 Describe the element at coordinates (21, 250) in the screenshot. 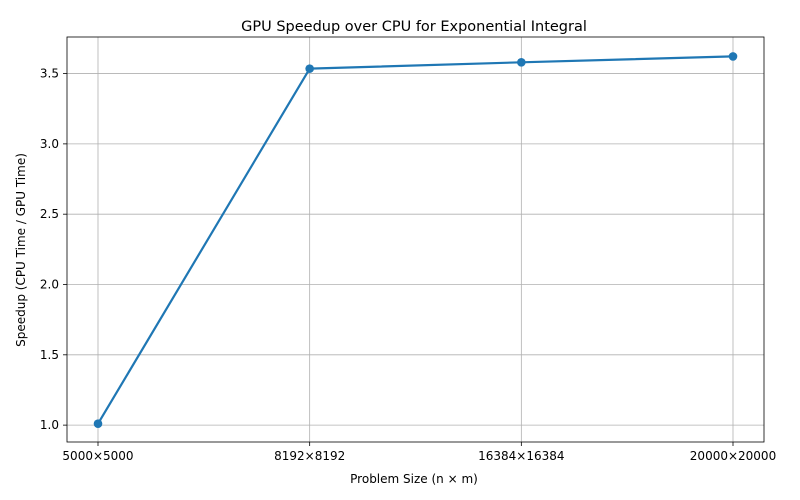

I see `y-axis-label: Speedup (CPU Time / GPU Time)` at that location.